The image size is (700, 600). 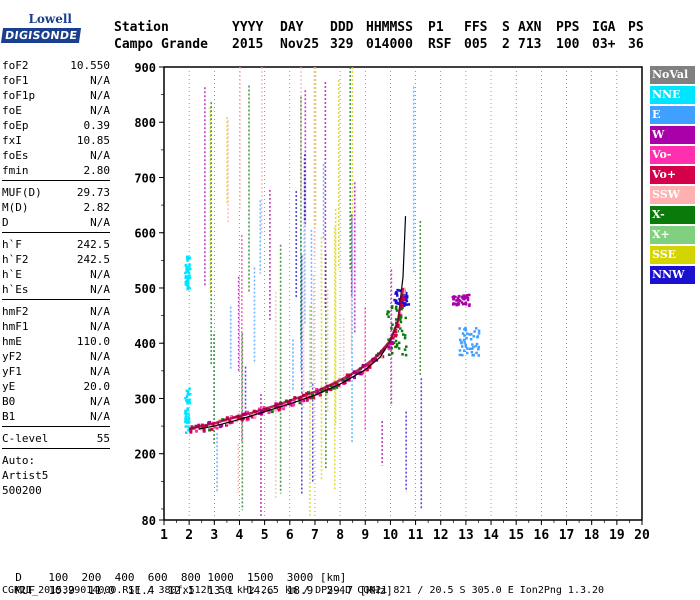 I want to click on header-value: Campo Grande, so click(x=161, y=44).